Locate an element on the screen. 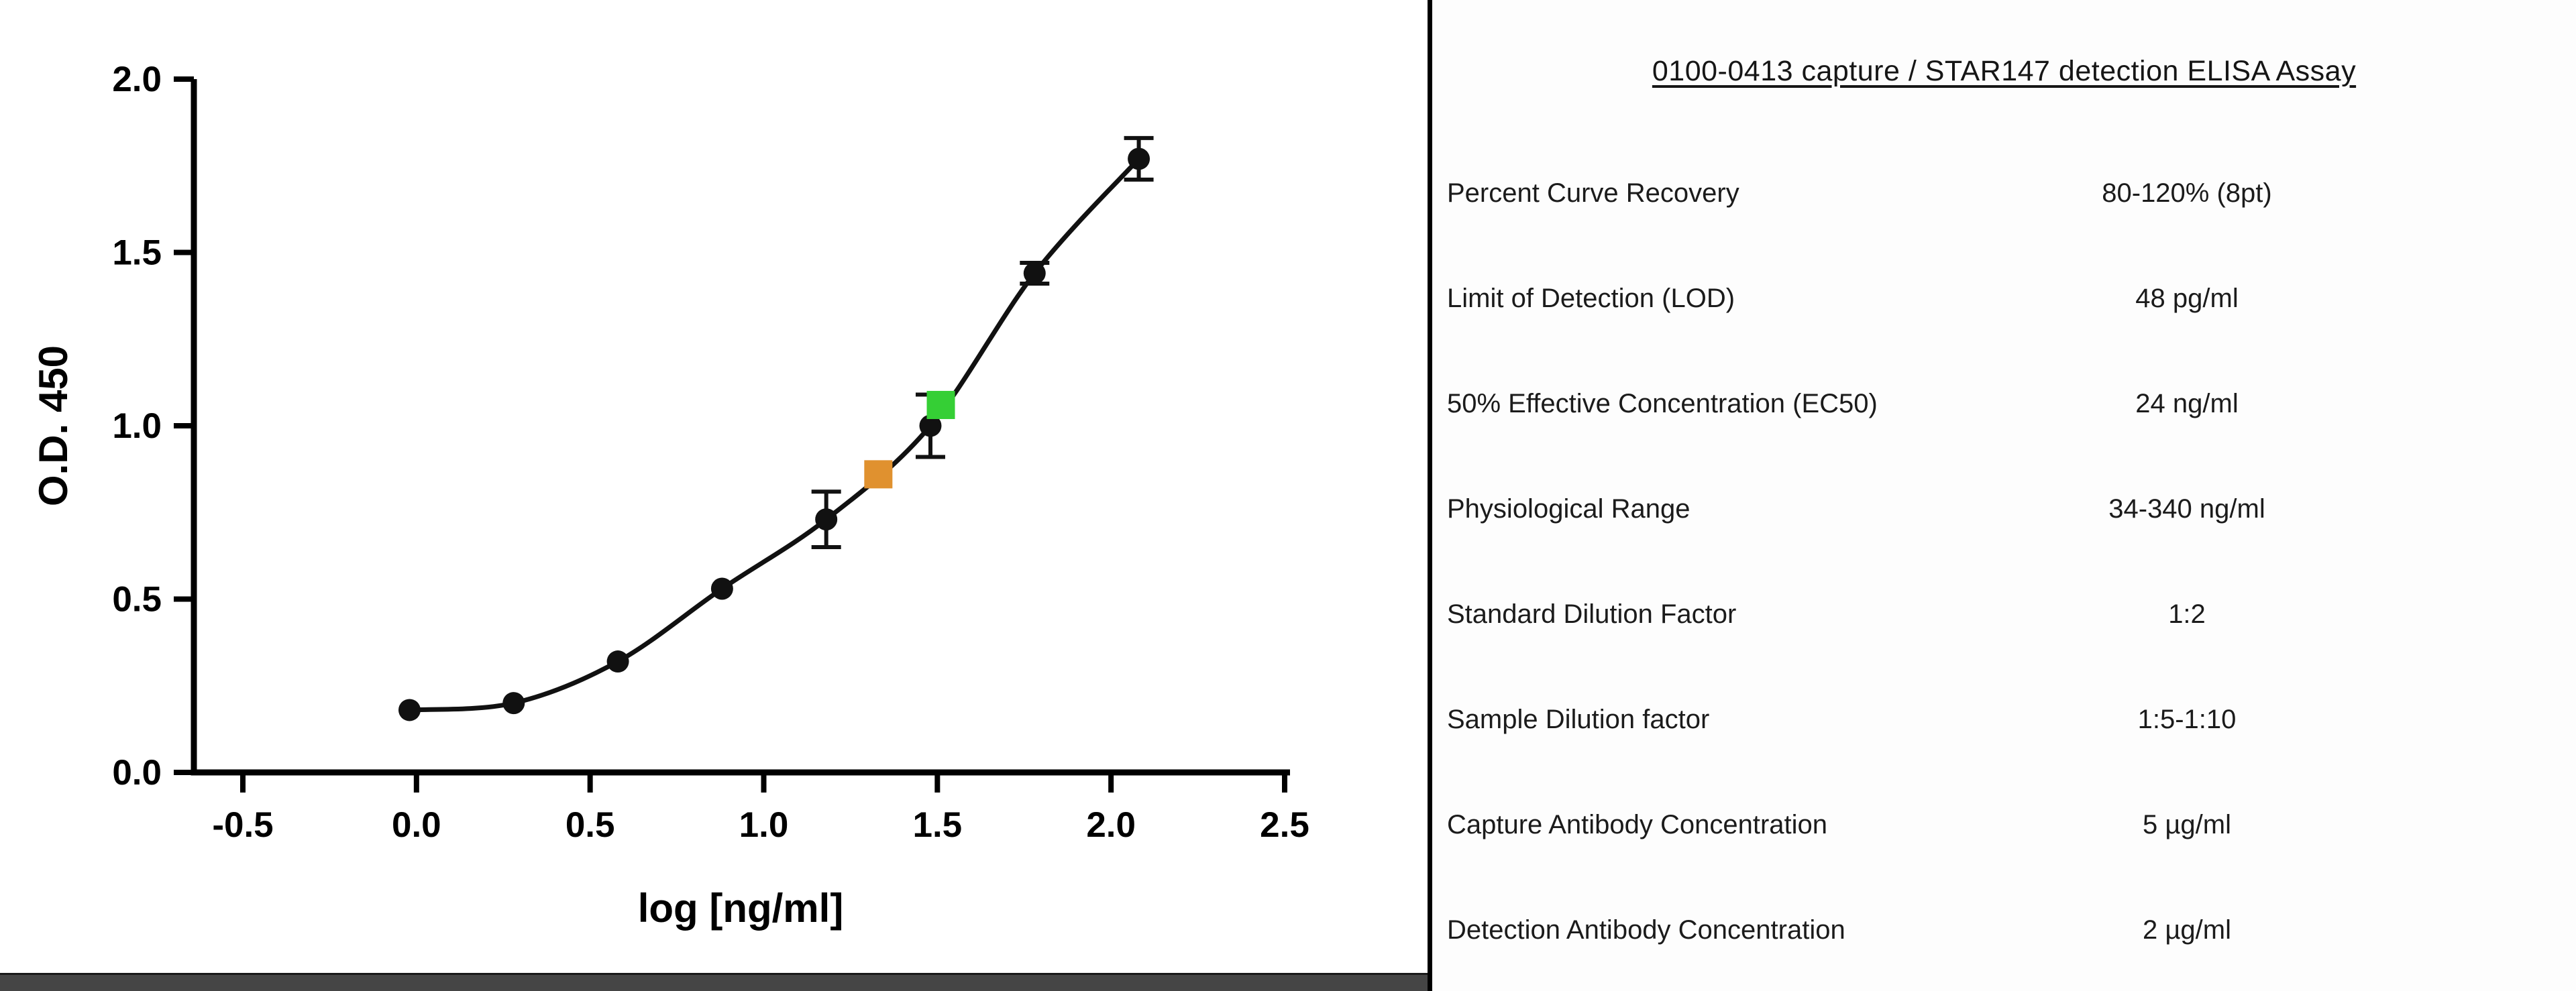 The width and height of the screenshot is (2576, 991). row-value: 1:2 is located at coordinates (2187, 614).